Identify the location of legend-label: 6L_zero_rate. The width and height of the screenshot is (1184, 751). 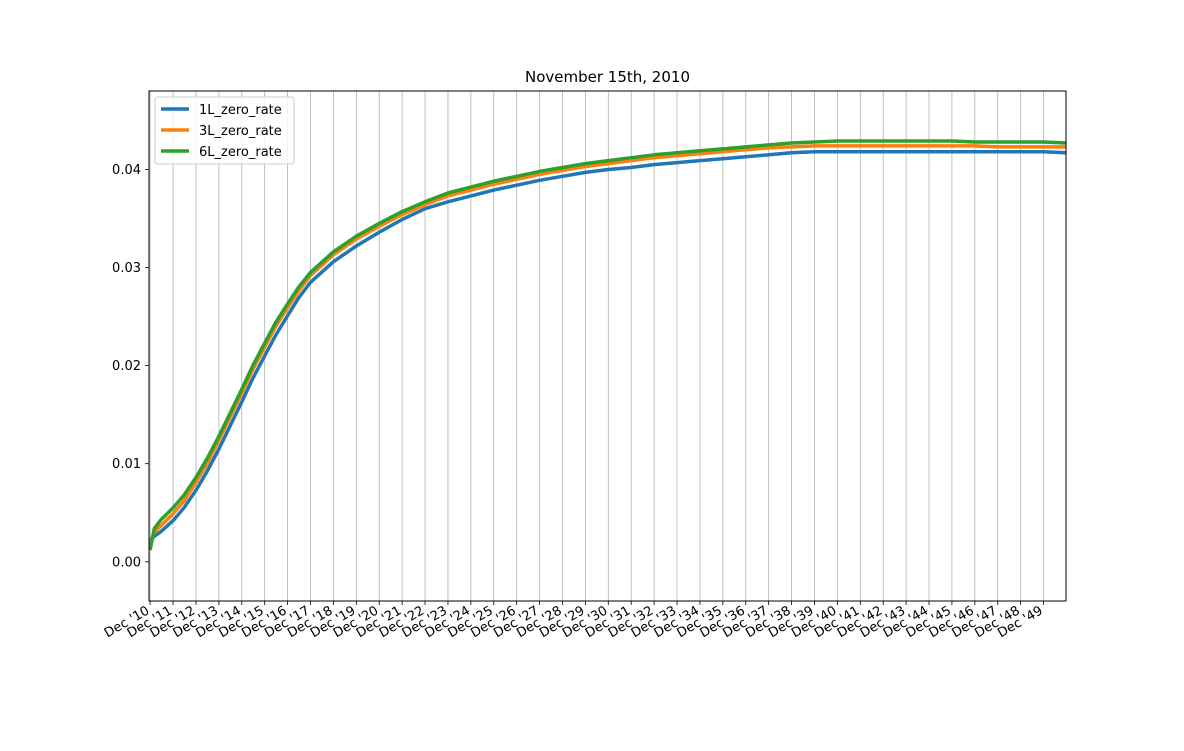
(240, 152).